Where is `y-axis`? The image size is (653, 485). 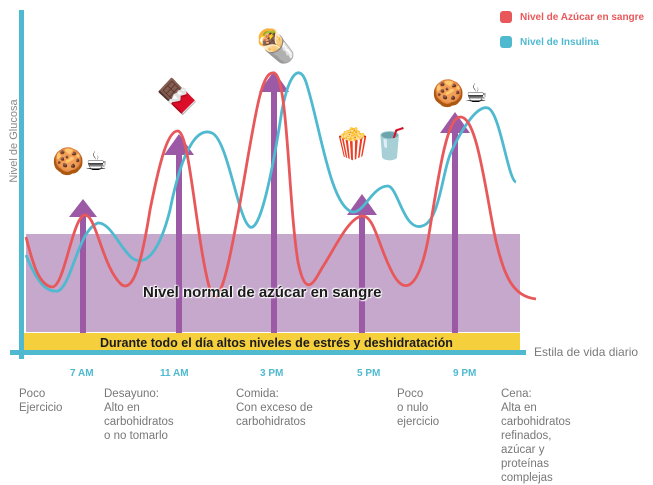
y-axis is located at coordinates (21, 184).